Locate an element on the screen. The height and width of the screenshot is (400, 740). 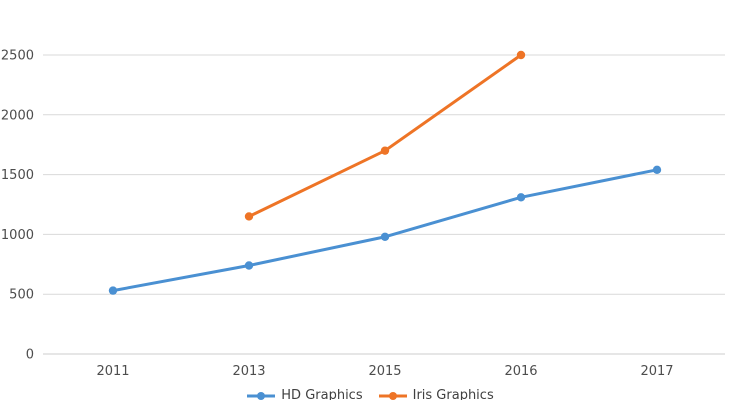
y-axis-tick-label: 1000 is located at coordinates (17, 235).